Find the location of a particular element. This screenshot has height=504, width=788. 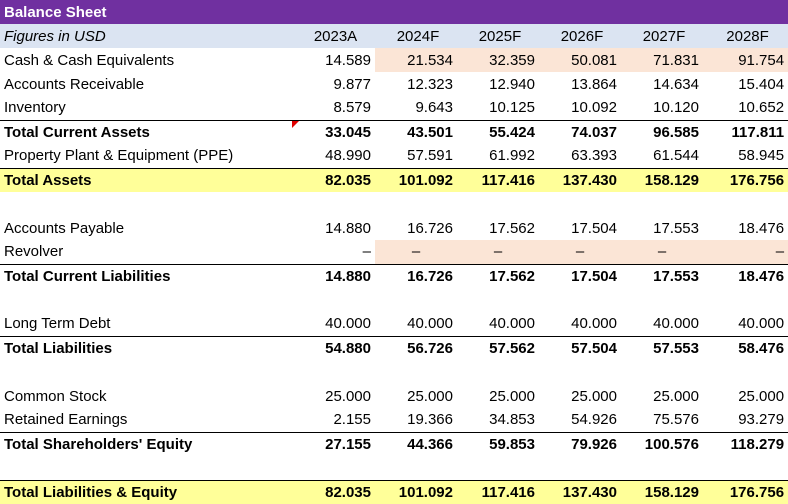

value-cell: 176.756 is located at coordinates (745, 491).